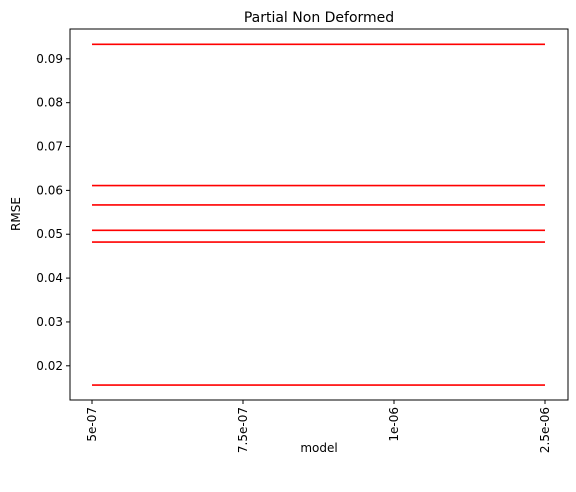  I want to click on y-axis-ticks: 0.02 0.03 0.04 0.05 0.06 0.07 0.08 0.09, so click(53, 212).